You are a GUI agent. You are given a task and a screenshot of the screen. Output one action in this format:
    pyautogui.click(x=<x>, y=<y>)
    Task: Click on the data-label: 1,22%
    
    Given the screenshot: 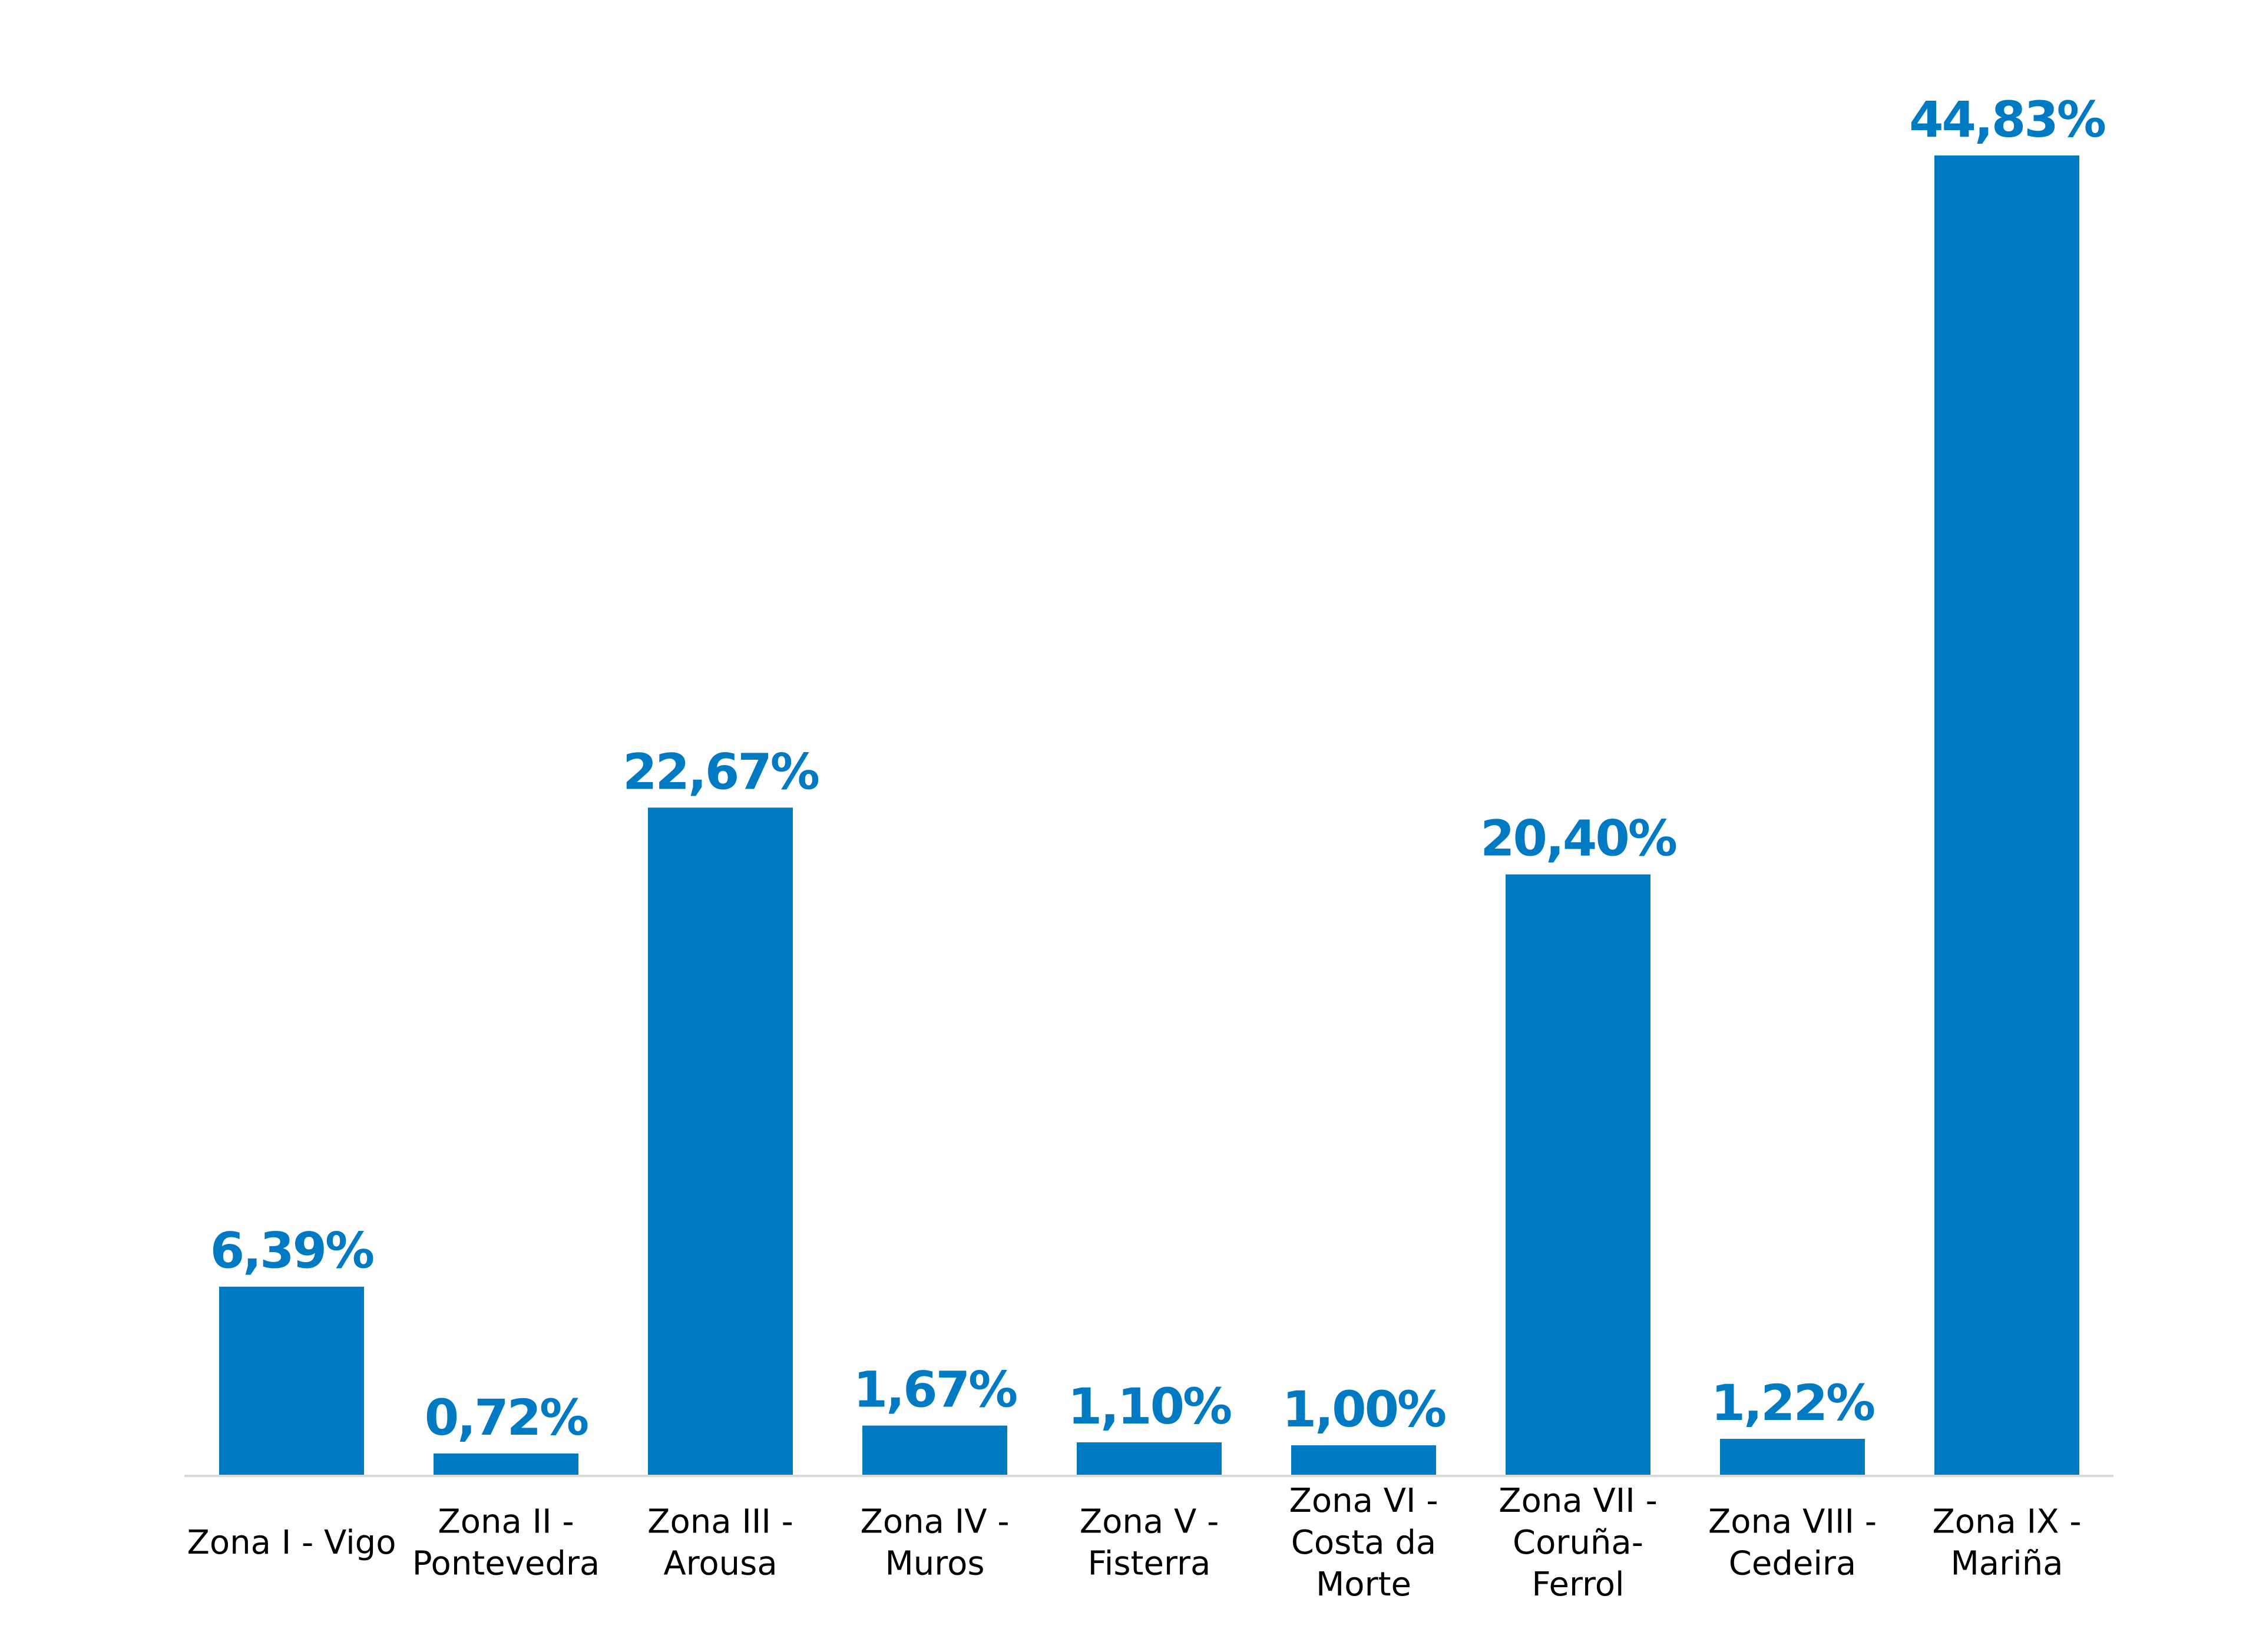 What is the action you would take?
    pyautogui.click(x=1792, y=1403)
    